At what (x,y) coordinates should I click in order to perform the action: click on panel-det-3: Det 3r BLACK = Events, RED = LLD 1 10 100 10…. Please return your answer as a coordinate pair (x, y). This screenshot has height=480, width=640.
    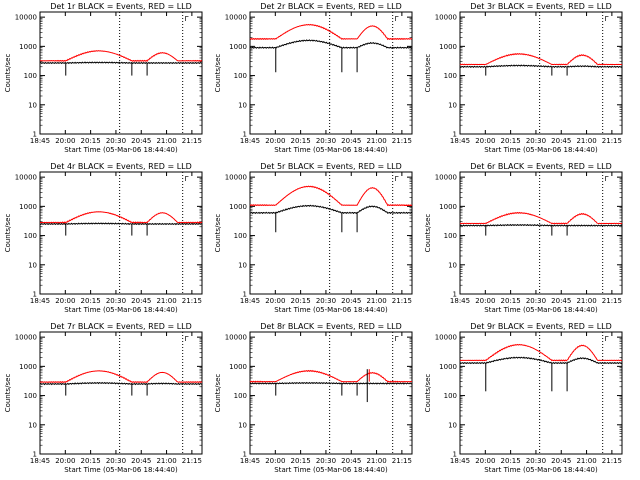
    Looking at the image, I should click on (523, 78).